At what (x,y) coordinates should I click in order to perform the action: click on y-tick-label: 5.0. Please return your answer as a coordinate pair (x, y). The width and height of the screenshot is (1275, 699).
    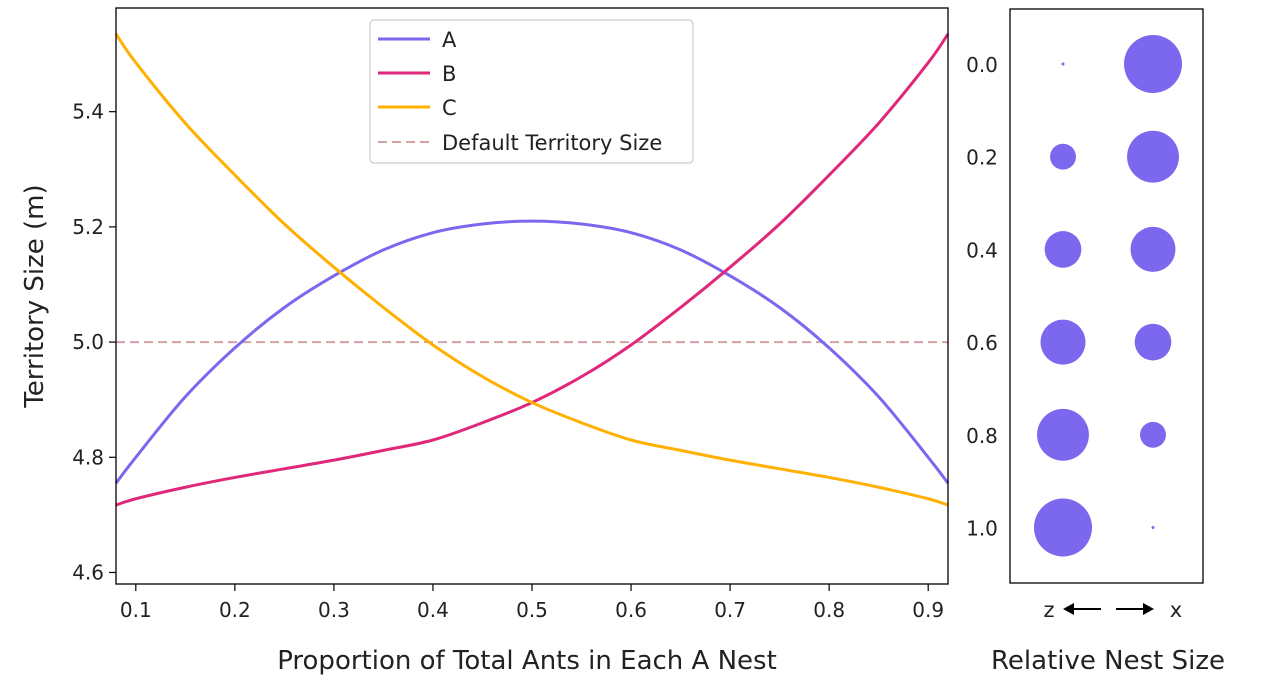
    Looking at the image, I should click on (88, 342).